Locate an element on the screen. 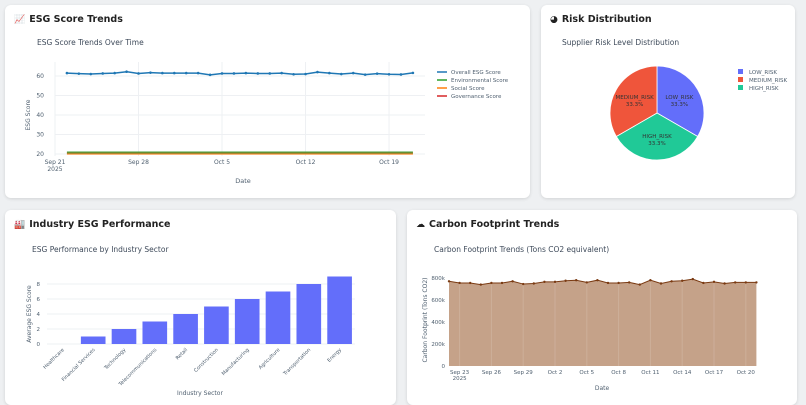 The height and width of the screenshot is (405, 806). x-tick-label: Transportation is located at coordinates (297, 362).